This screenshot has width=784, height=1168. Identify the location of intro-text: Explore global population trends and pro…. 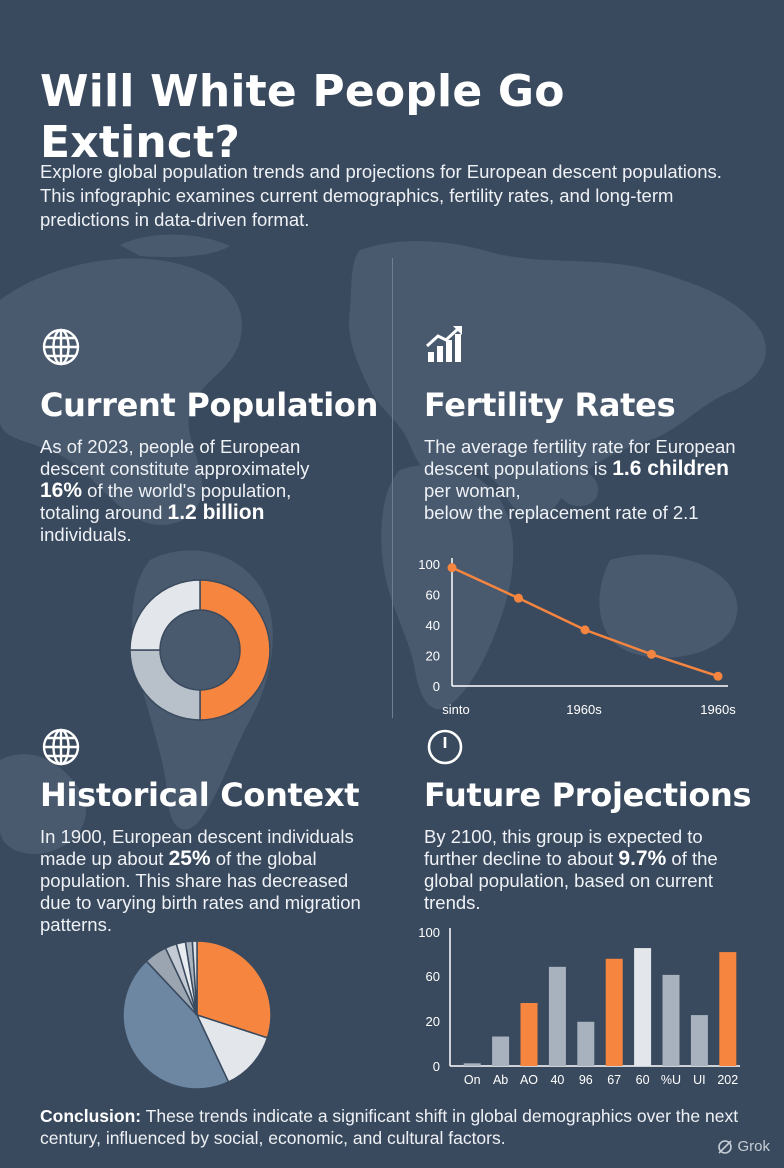
(381, 195).